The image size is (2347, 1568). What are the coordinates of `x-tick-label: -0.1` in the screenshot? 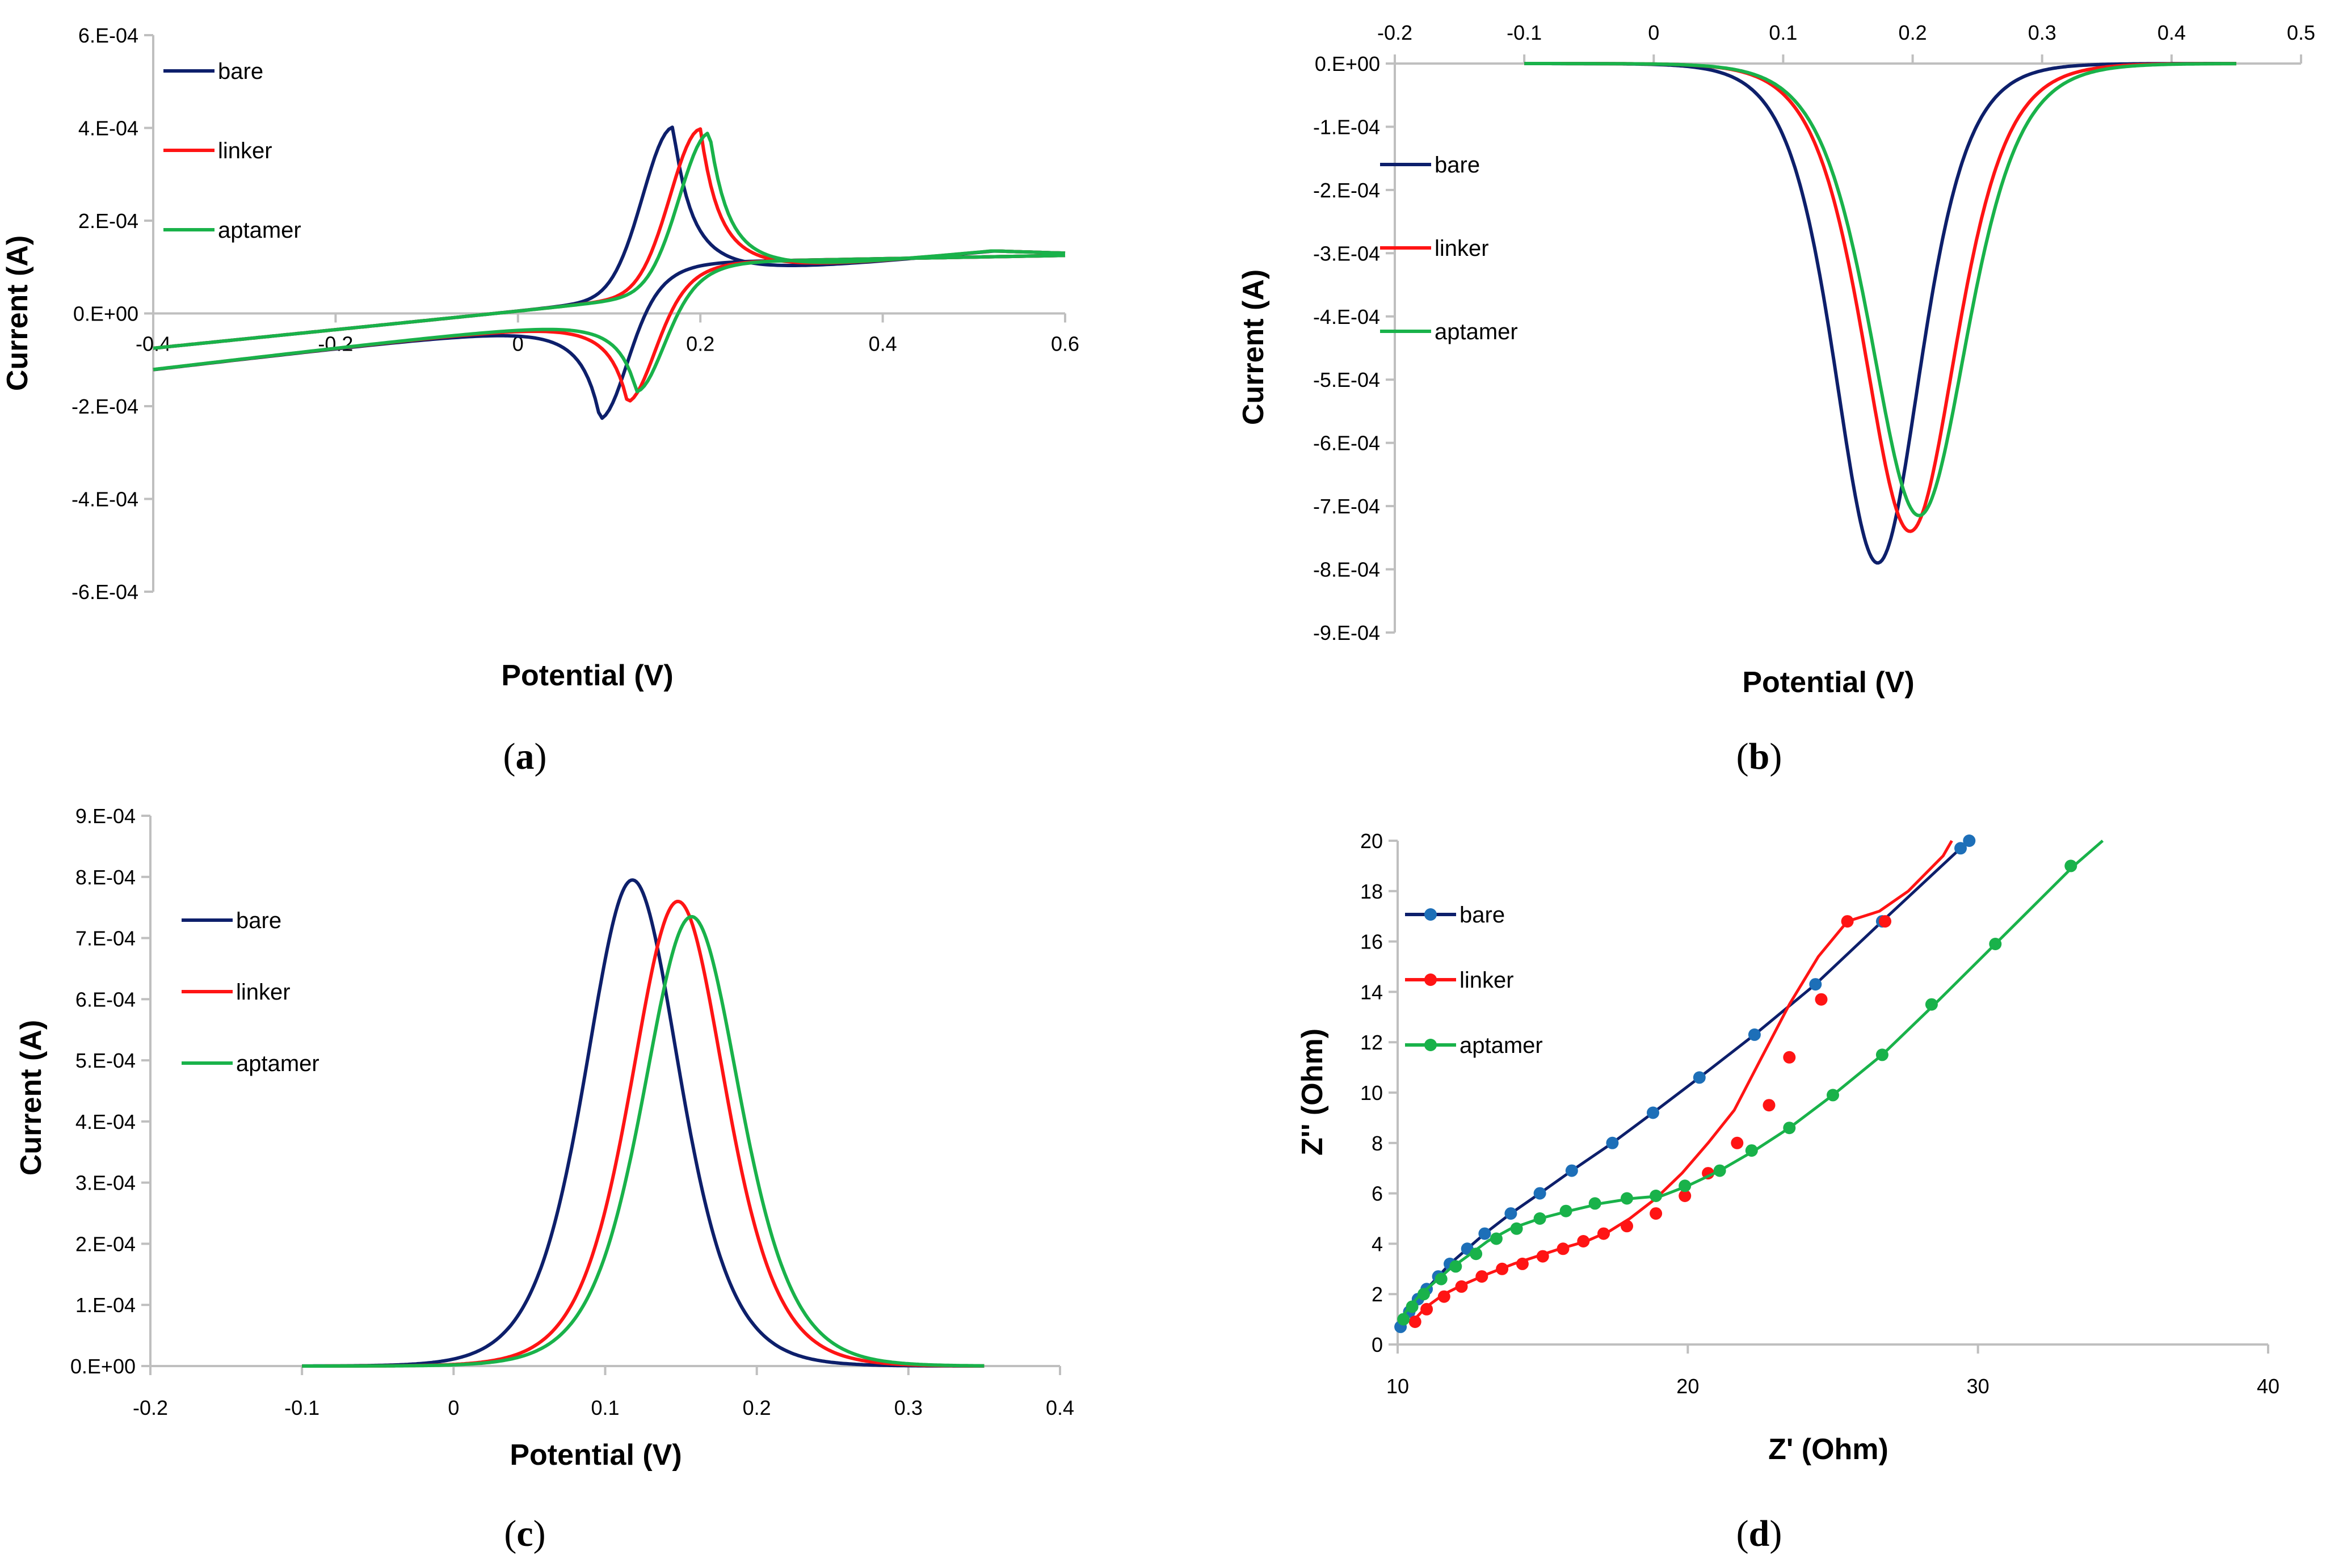 It's located at (302, 1407).